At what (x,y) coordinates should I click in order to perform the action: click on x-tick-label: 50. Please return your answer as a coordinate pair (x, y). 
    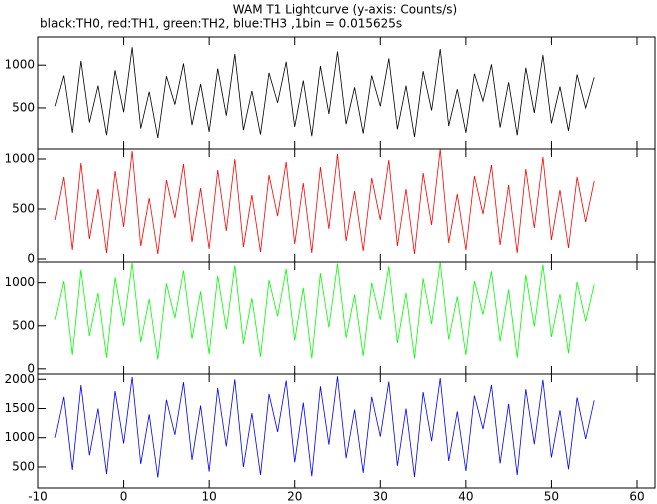
    Looking at the image, I should click on (551, 497).